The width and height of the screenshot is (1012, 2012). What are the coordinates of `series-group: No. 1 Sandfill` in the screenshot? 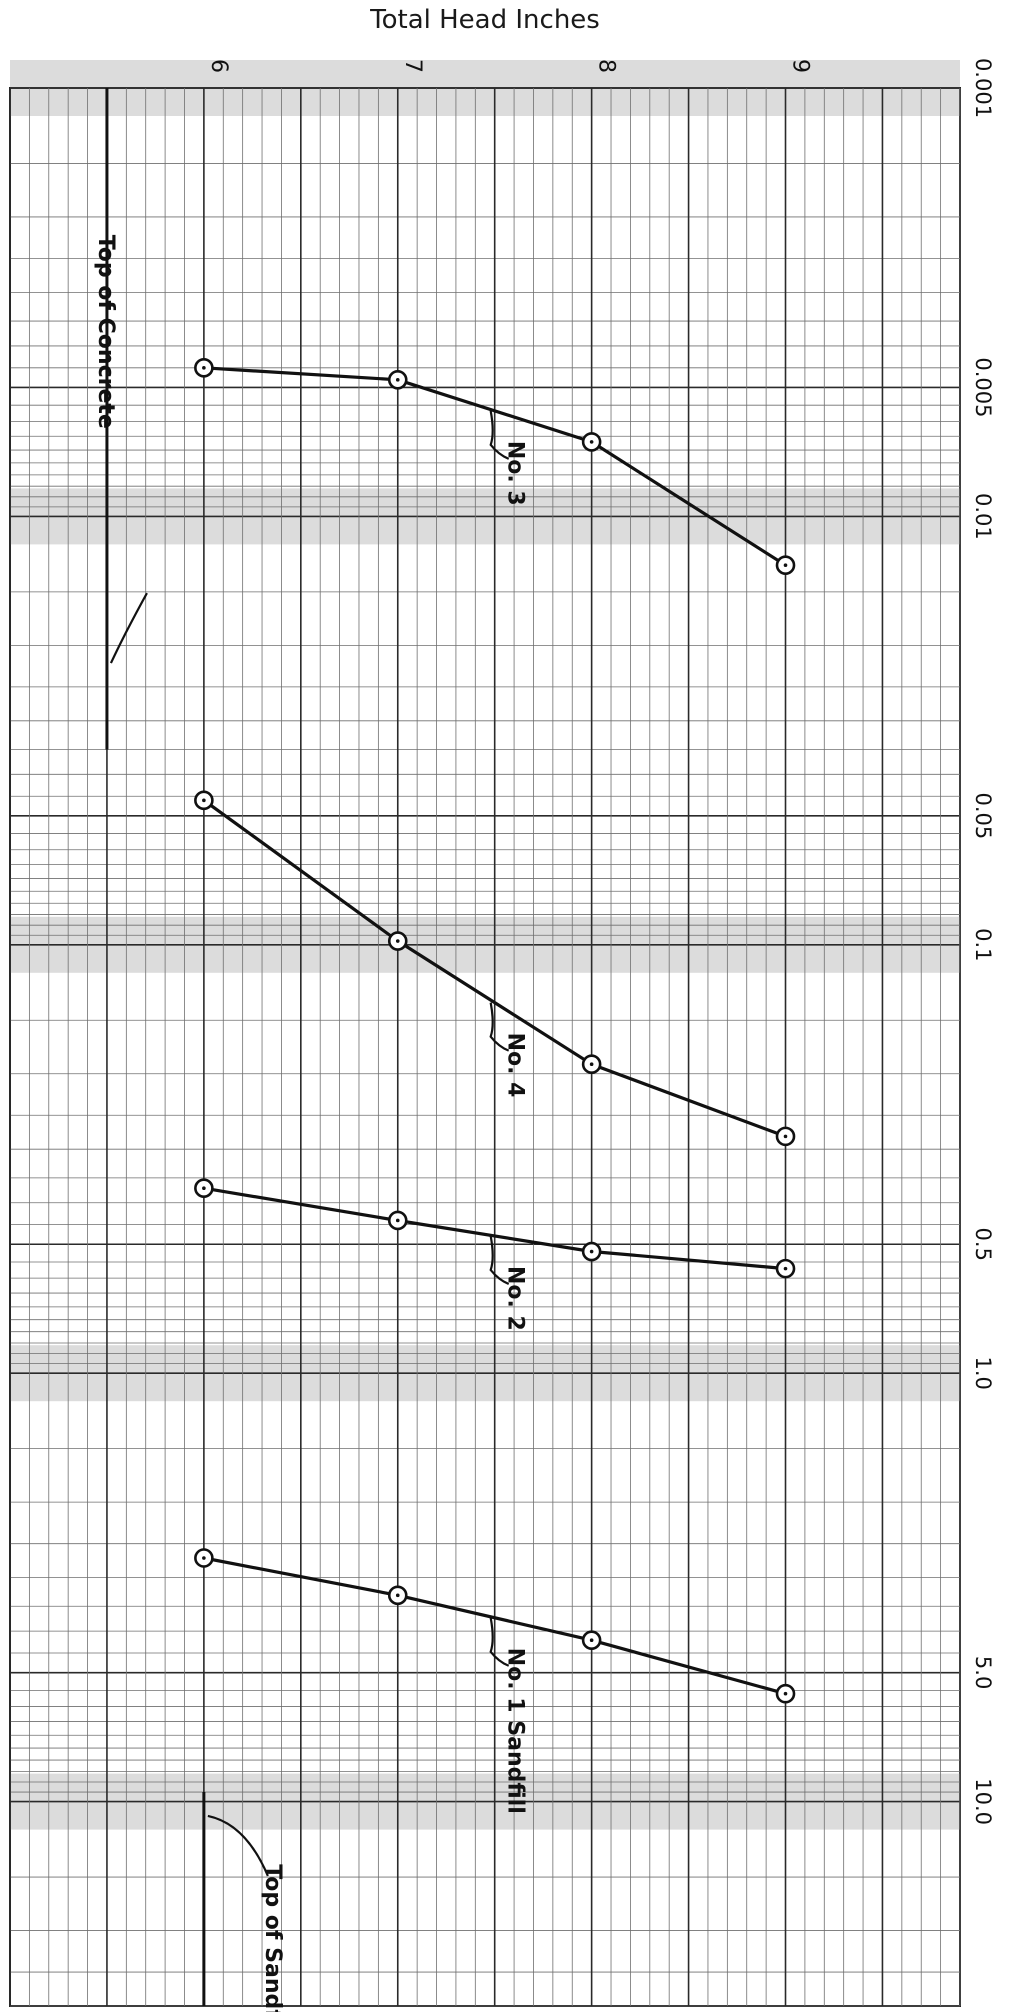 It's located at (495, 1681).